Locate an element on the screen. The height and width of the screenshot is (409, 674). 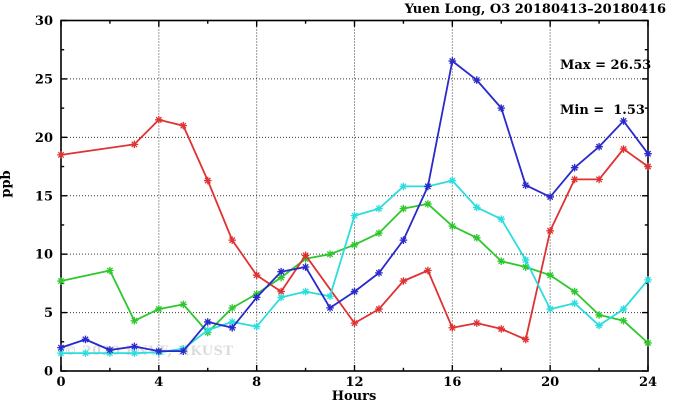
y-axis-label: ppb is located at coordinates (7, 184).